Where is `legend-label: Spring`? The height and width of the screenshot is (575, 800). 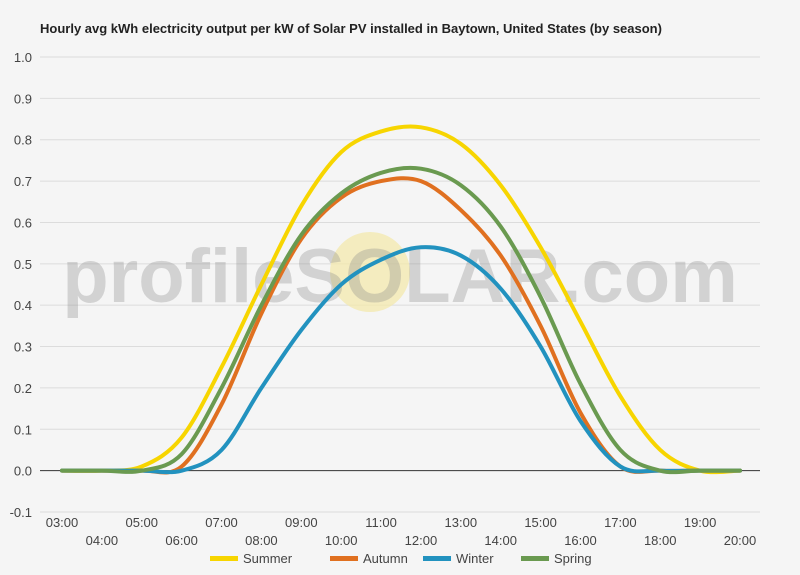
legend-label: Spring is located at coordinates (573, 558).